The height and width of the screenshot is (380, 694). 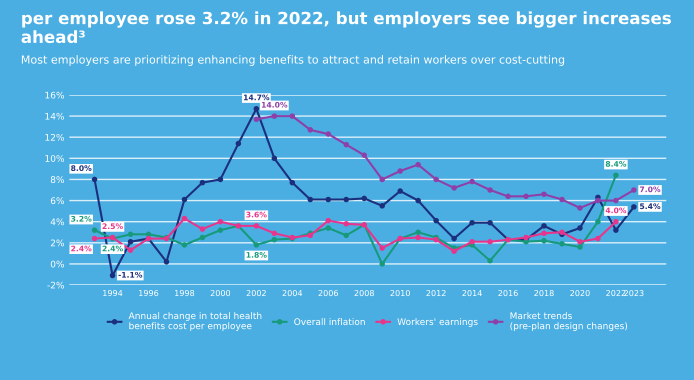 I want to click on x-tick-label: 2016, so click(x=508, y=293).